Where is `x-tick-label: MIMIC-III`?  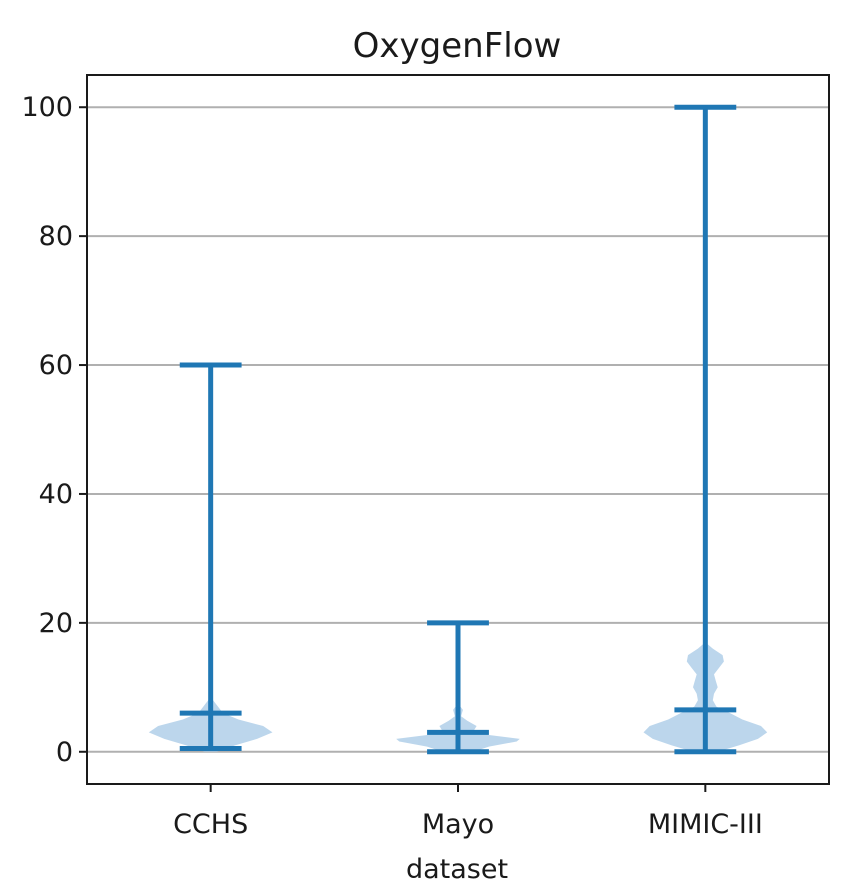
x-tick-label: MIMIC-III is located at coordinates (705, 824).